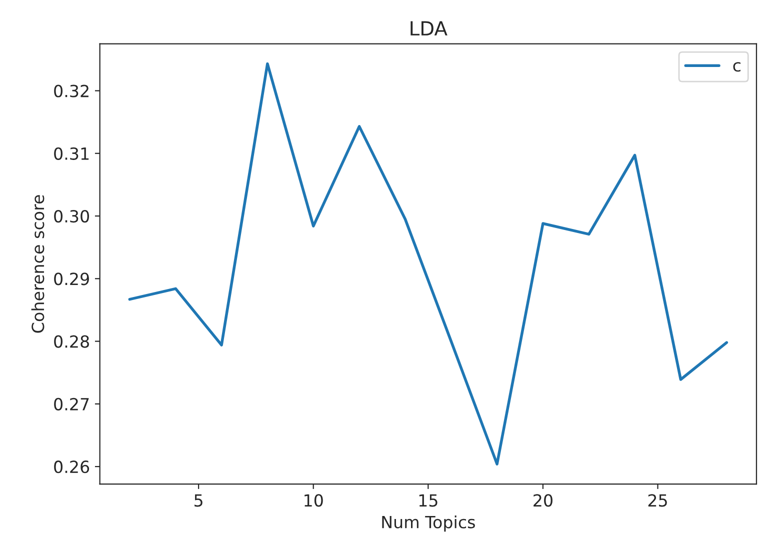  I want to click on chart-title: LDA, so click(429, 28).